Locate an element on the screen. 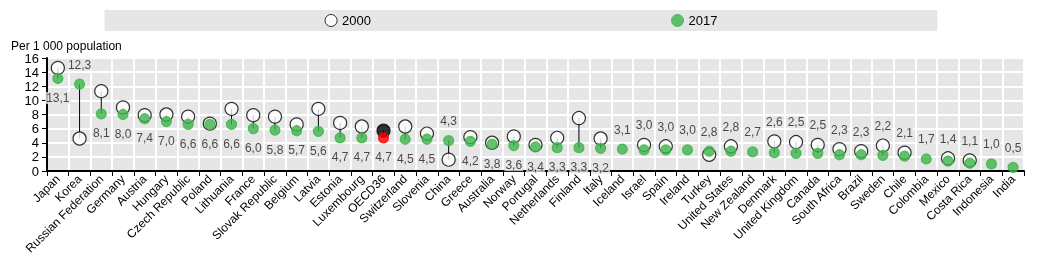  data-label: 7,0 is located at coordinates (167, 141).